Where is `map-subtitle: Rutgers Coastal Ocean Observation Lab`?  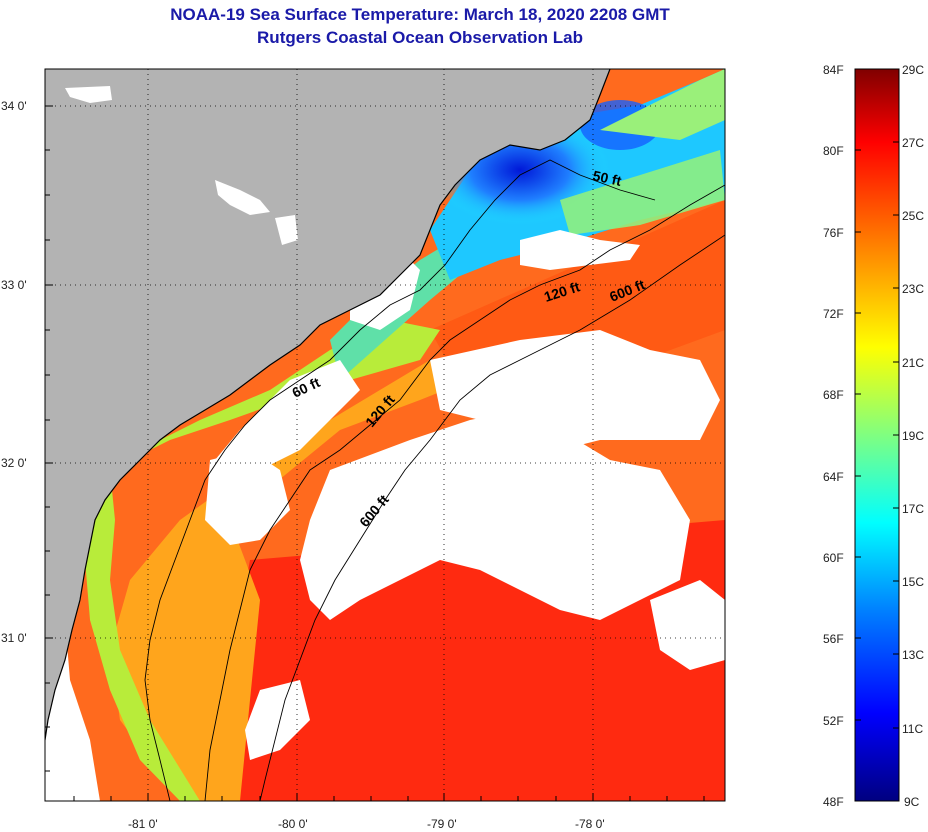 map-subtitle: Rutgers Coastal Ocean Observation Lab is located at coordinates (420, 37).